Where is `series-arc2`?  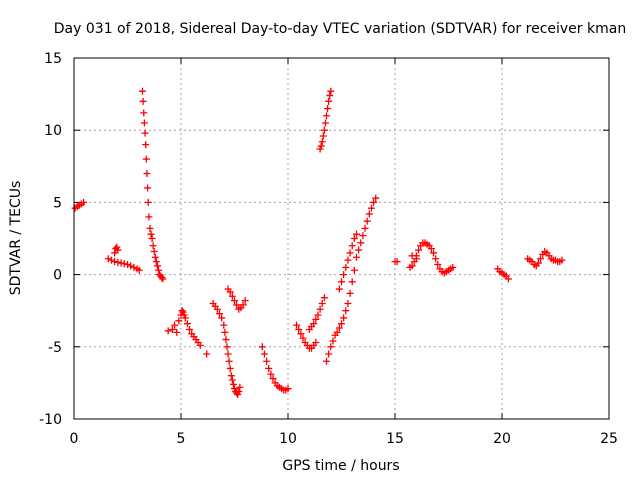 series-arc2 is located at coordinates (123, 264).